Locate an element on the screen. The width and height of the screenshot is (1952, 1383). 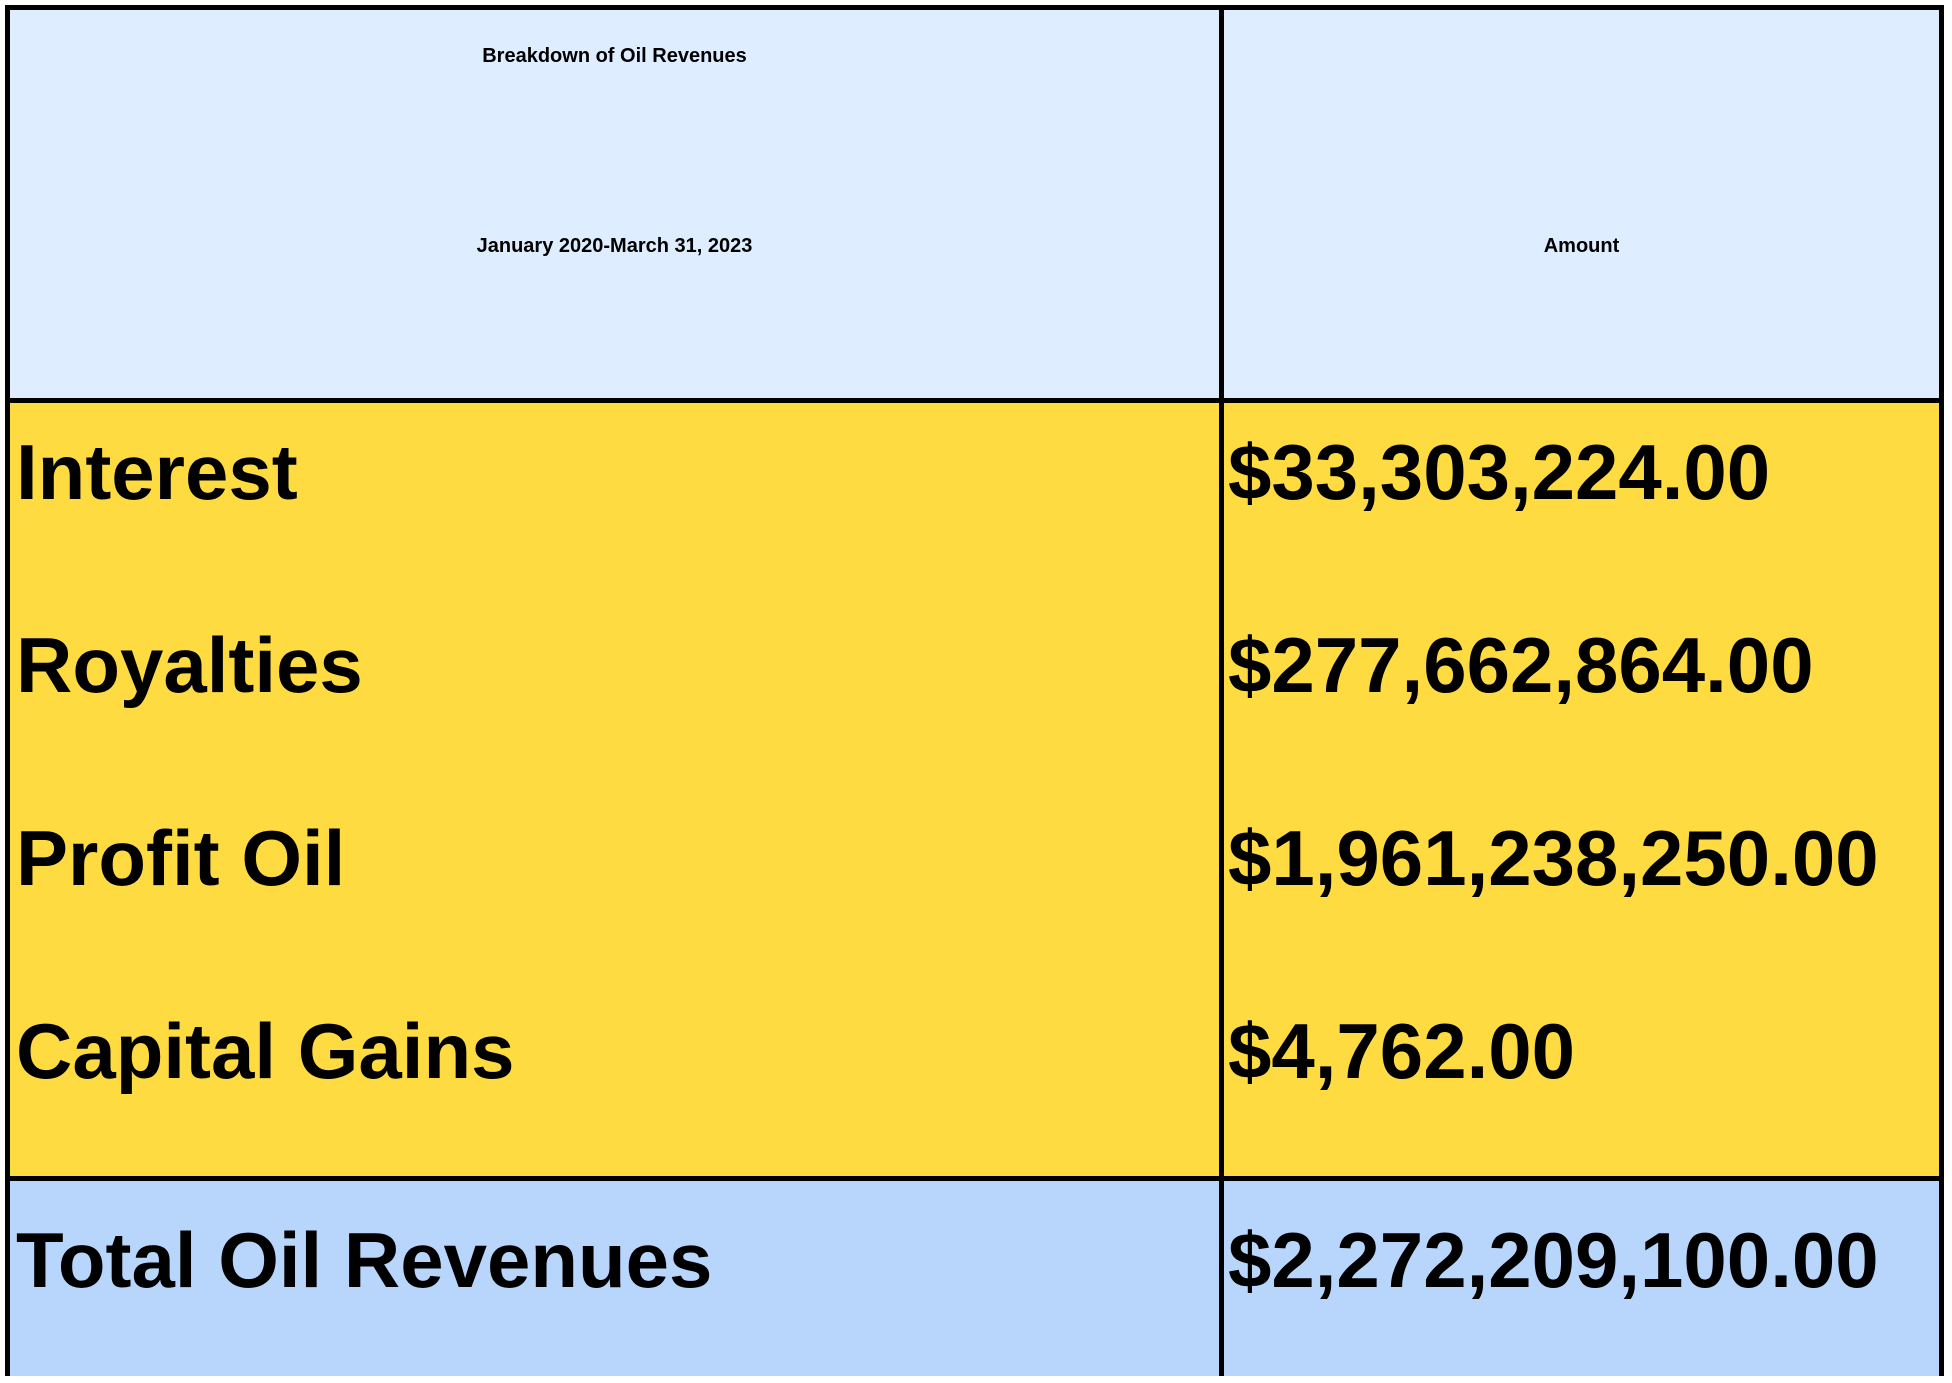
row-label: Profit Oil is located at coordinates (181, 858).